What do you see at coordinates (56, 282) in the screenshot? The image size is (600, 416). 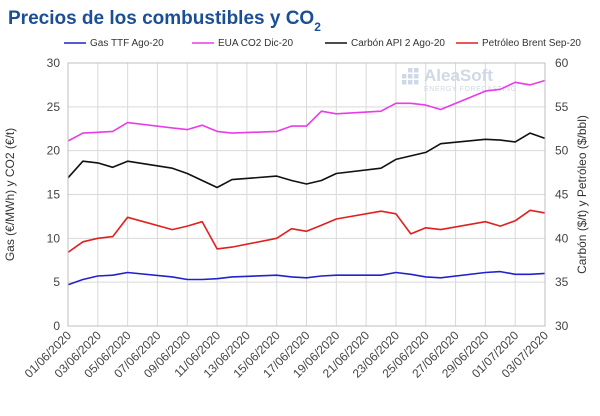 I see `y-left-tick-label: 5` at bounding box center [56, 282].